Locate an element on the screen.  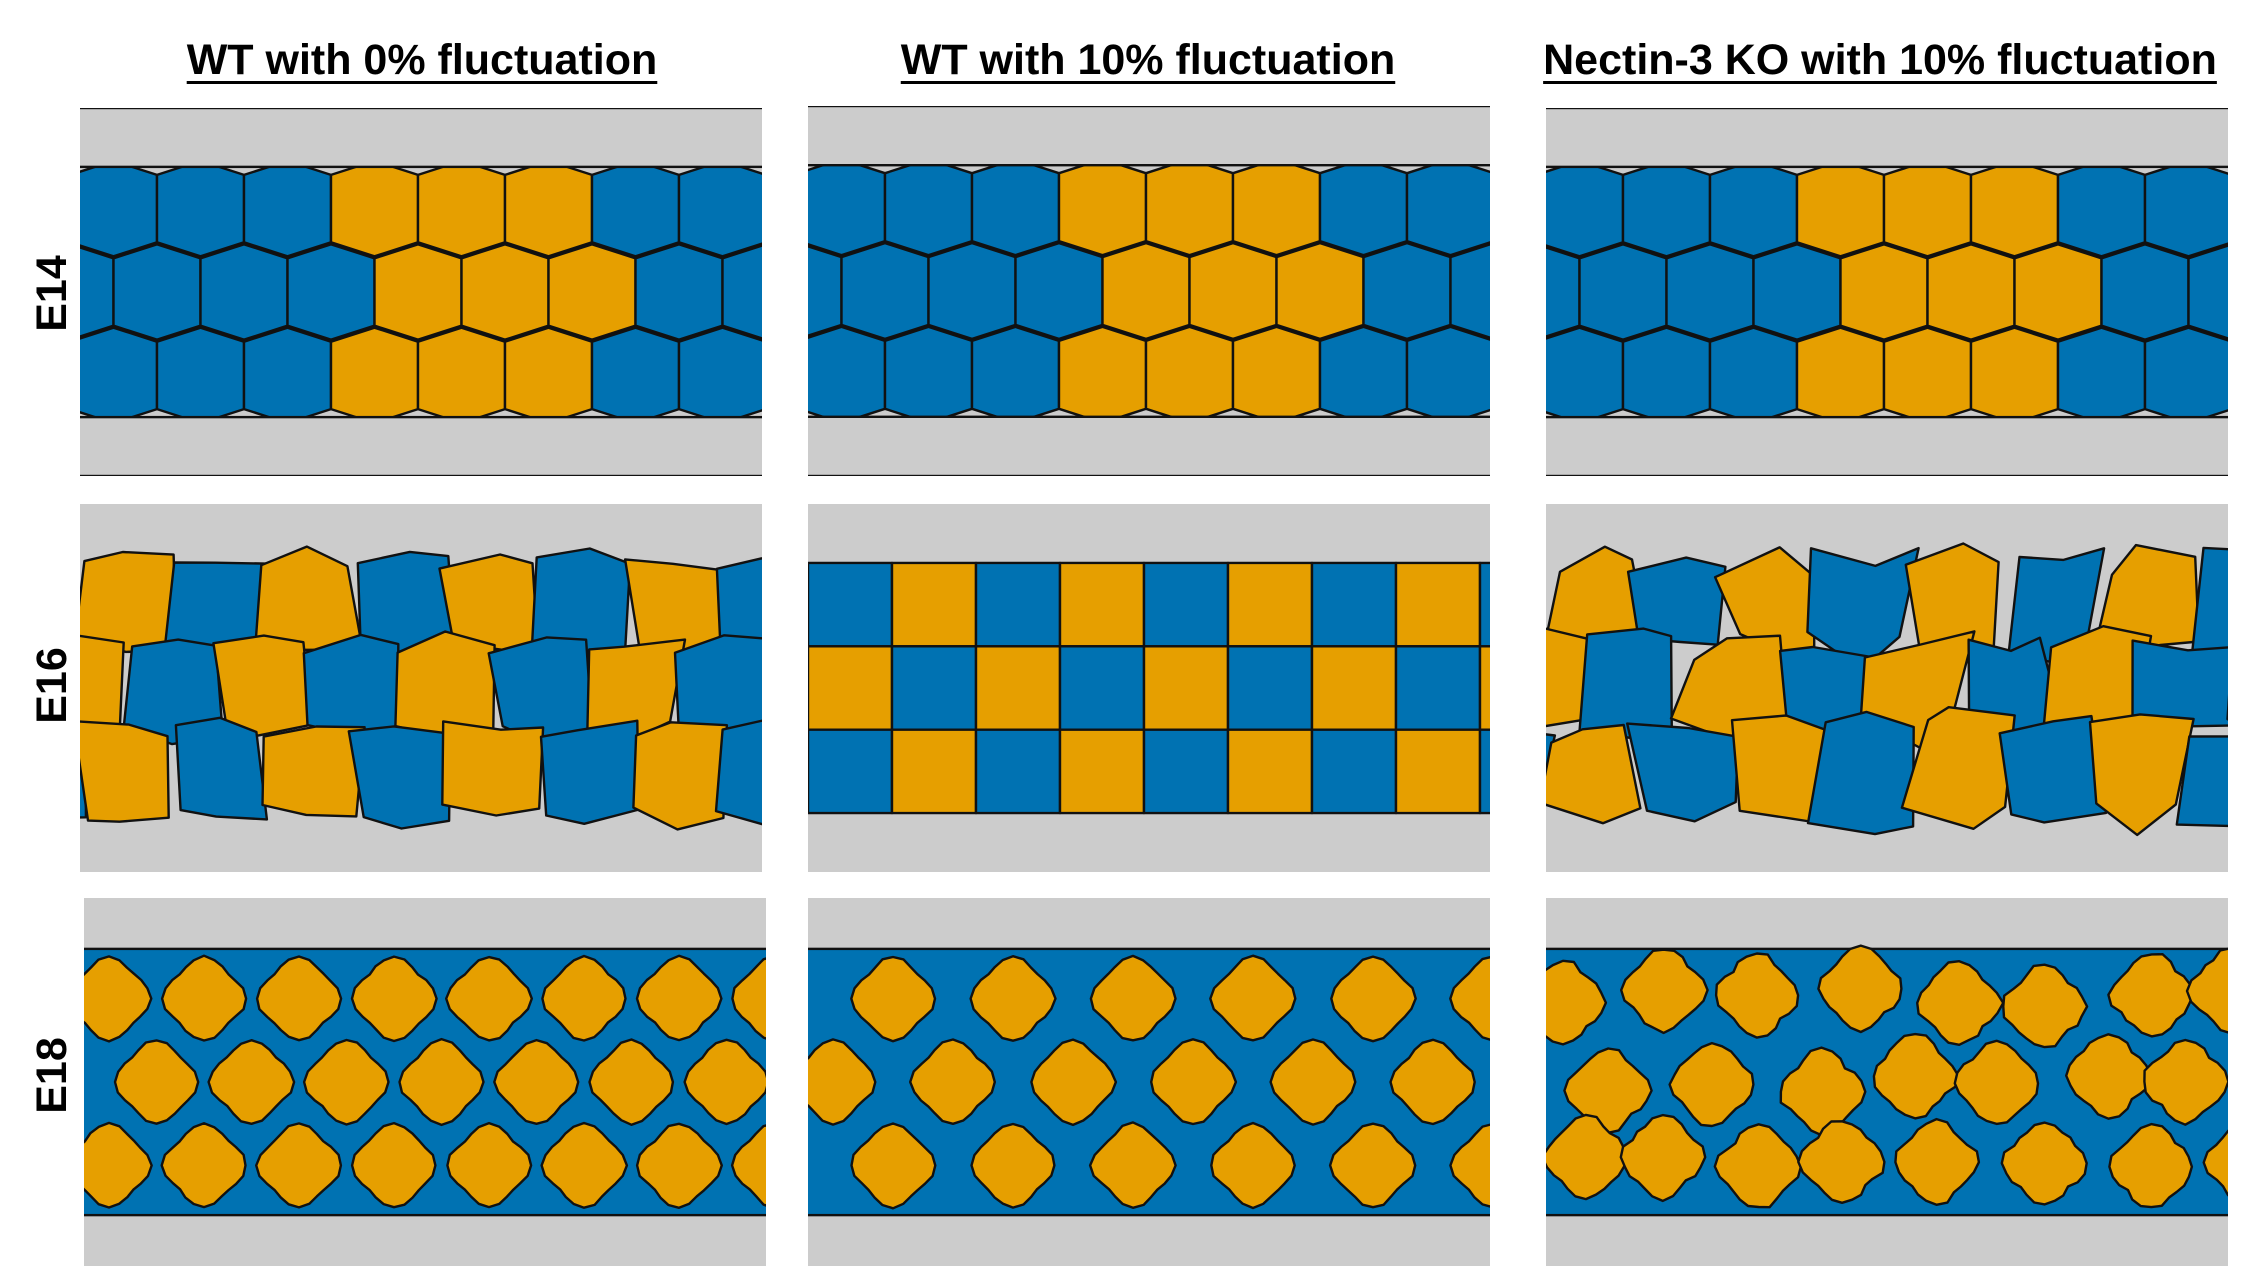
row-label-e14: E14 is located at coordinates (52, 293).